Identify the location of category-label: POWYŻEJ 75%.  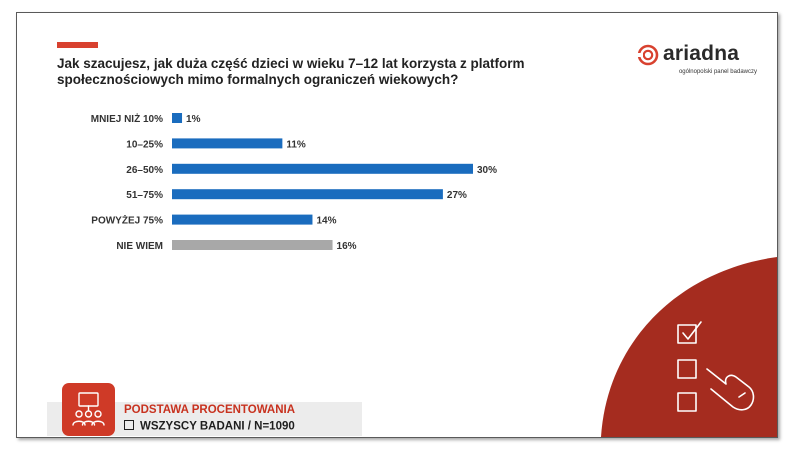
(127, 220).